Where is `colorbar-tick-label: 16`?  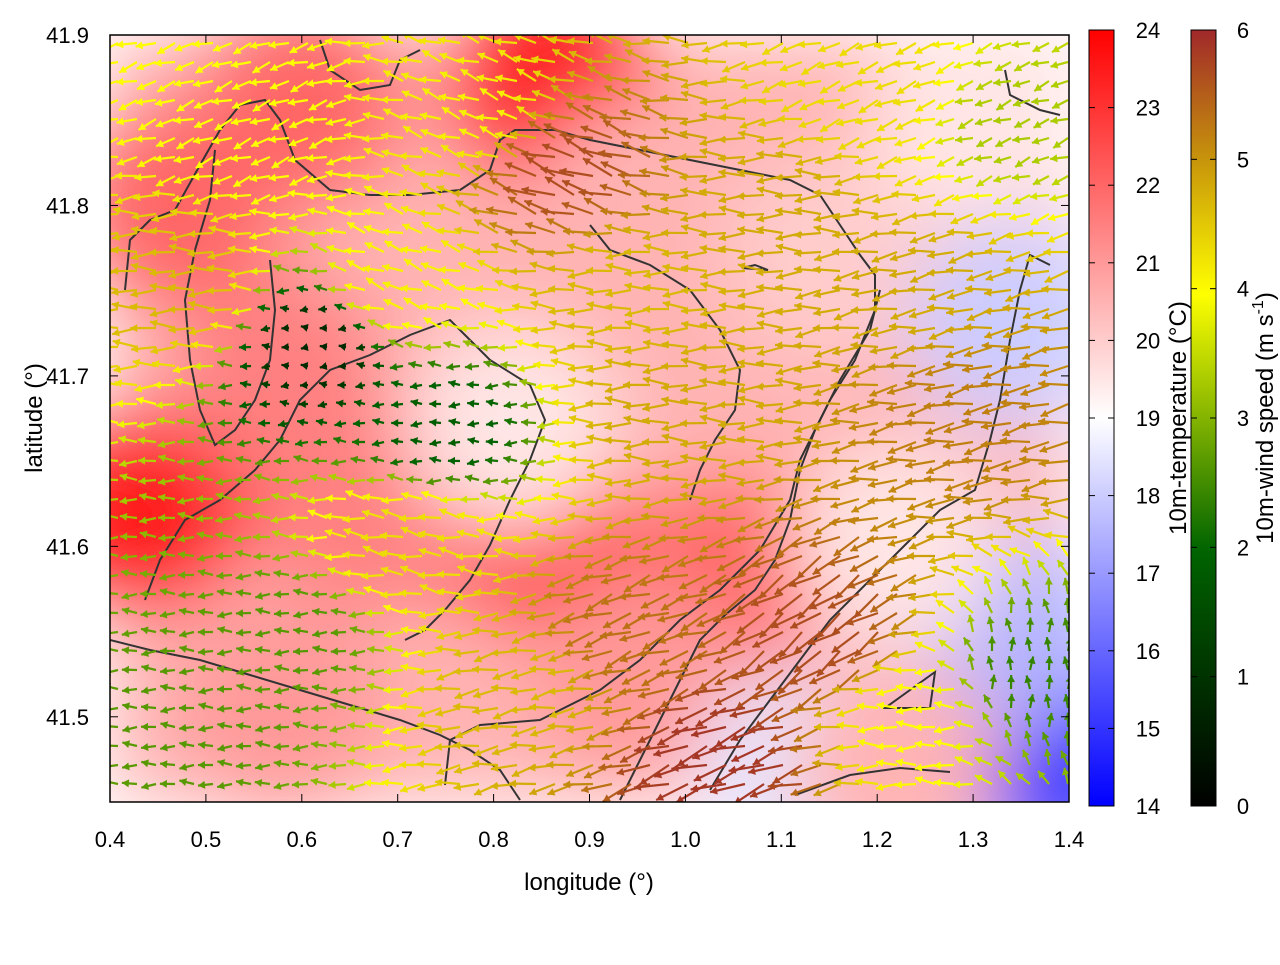
colorbar-tick-label: 16 is located at coordinates (1148, 651).